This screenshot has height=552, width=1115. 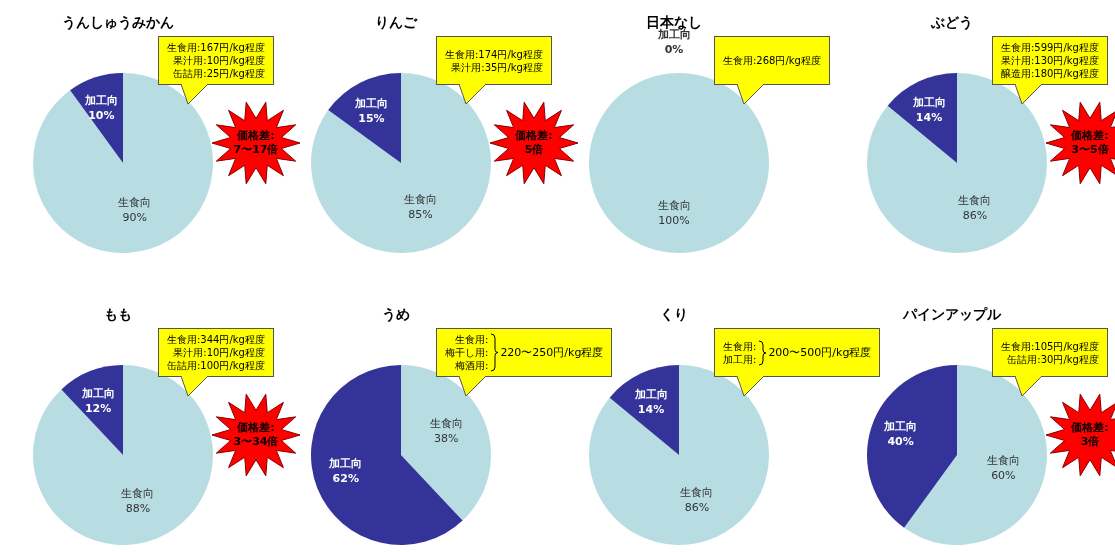 I want to click on text: 生食用: 梅干し用: 梅酒用:, so click(x=467, y=352).